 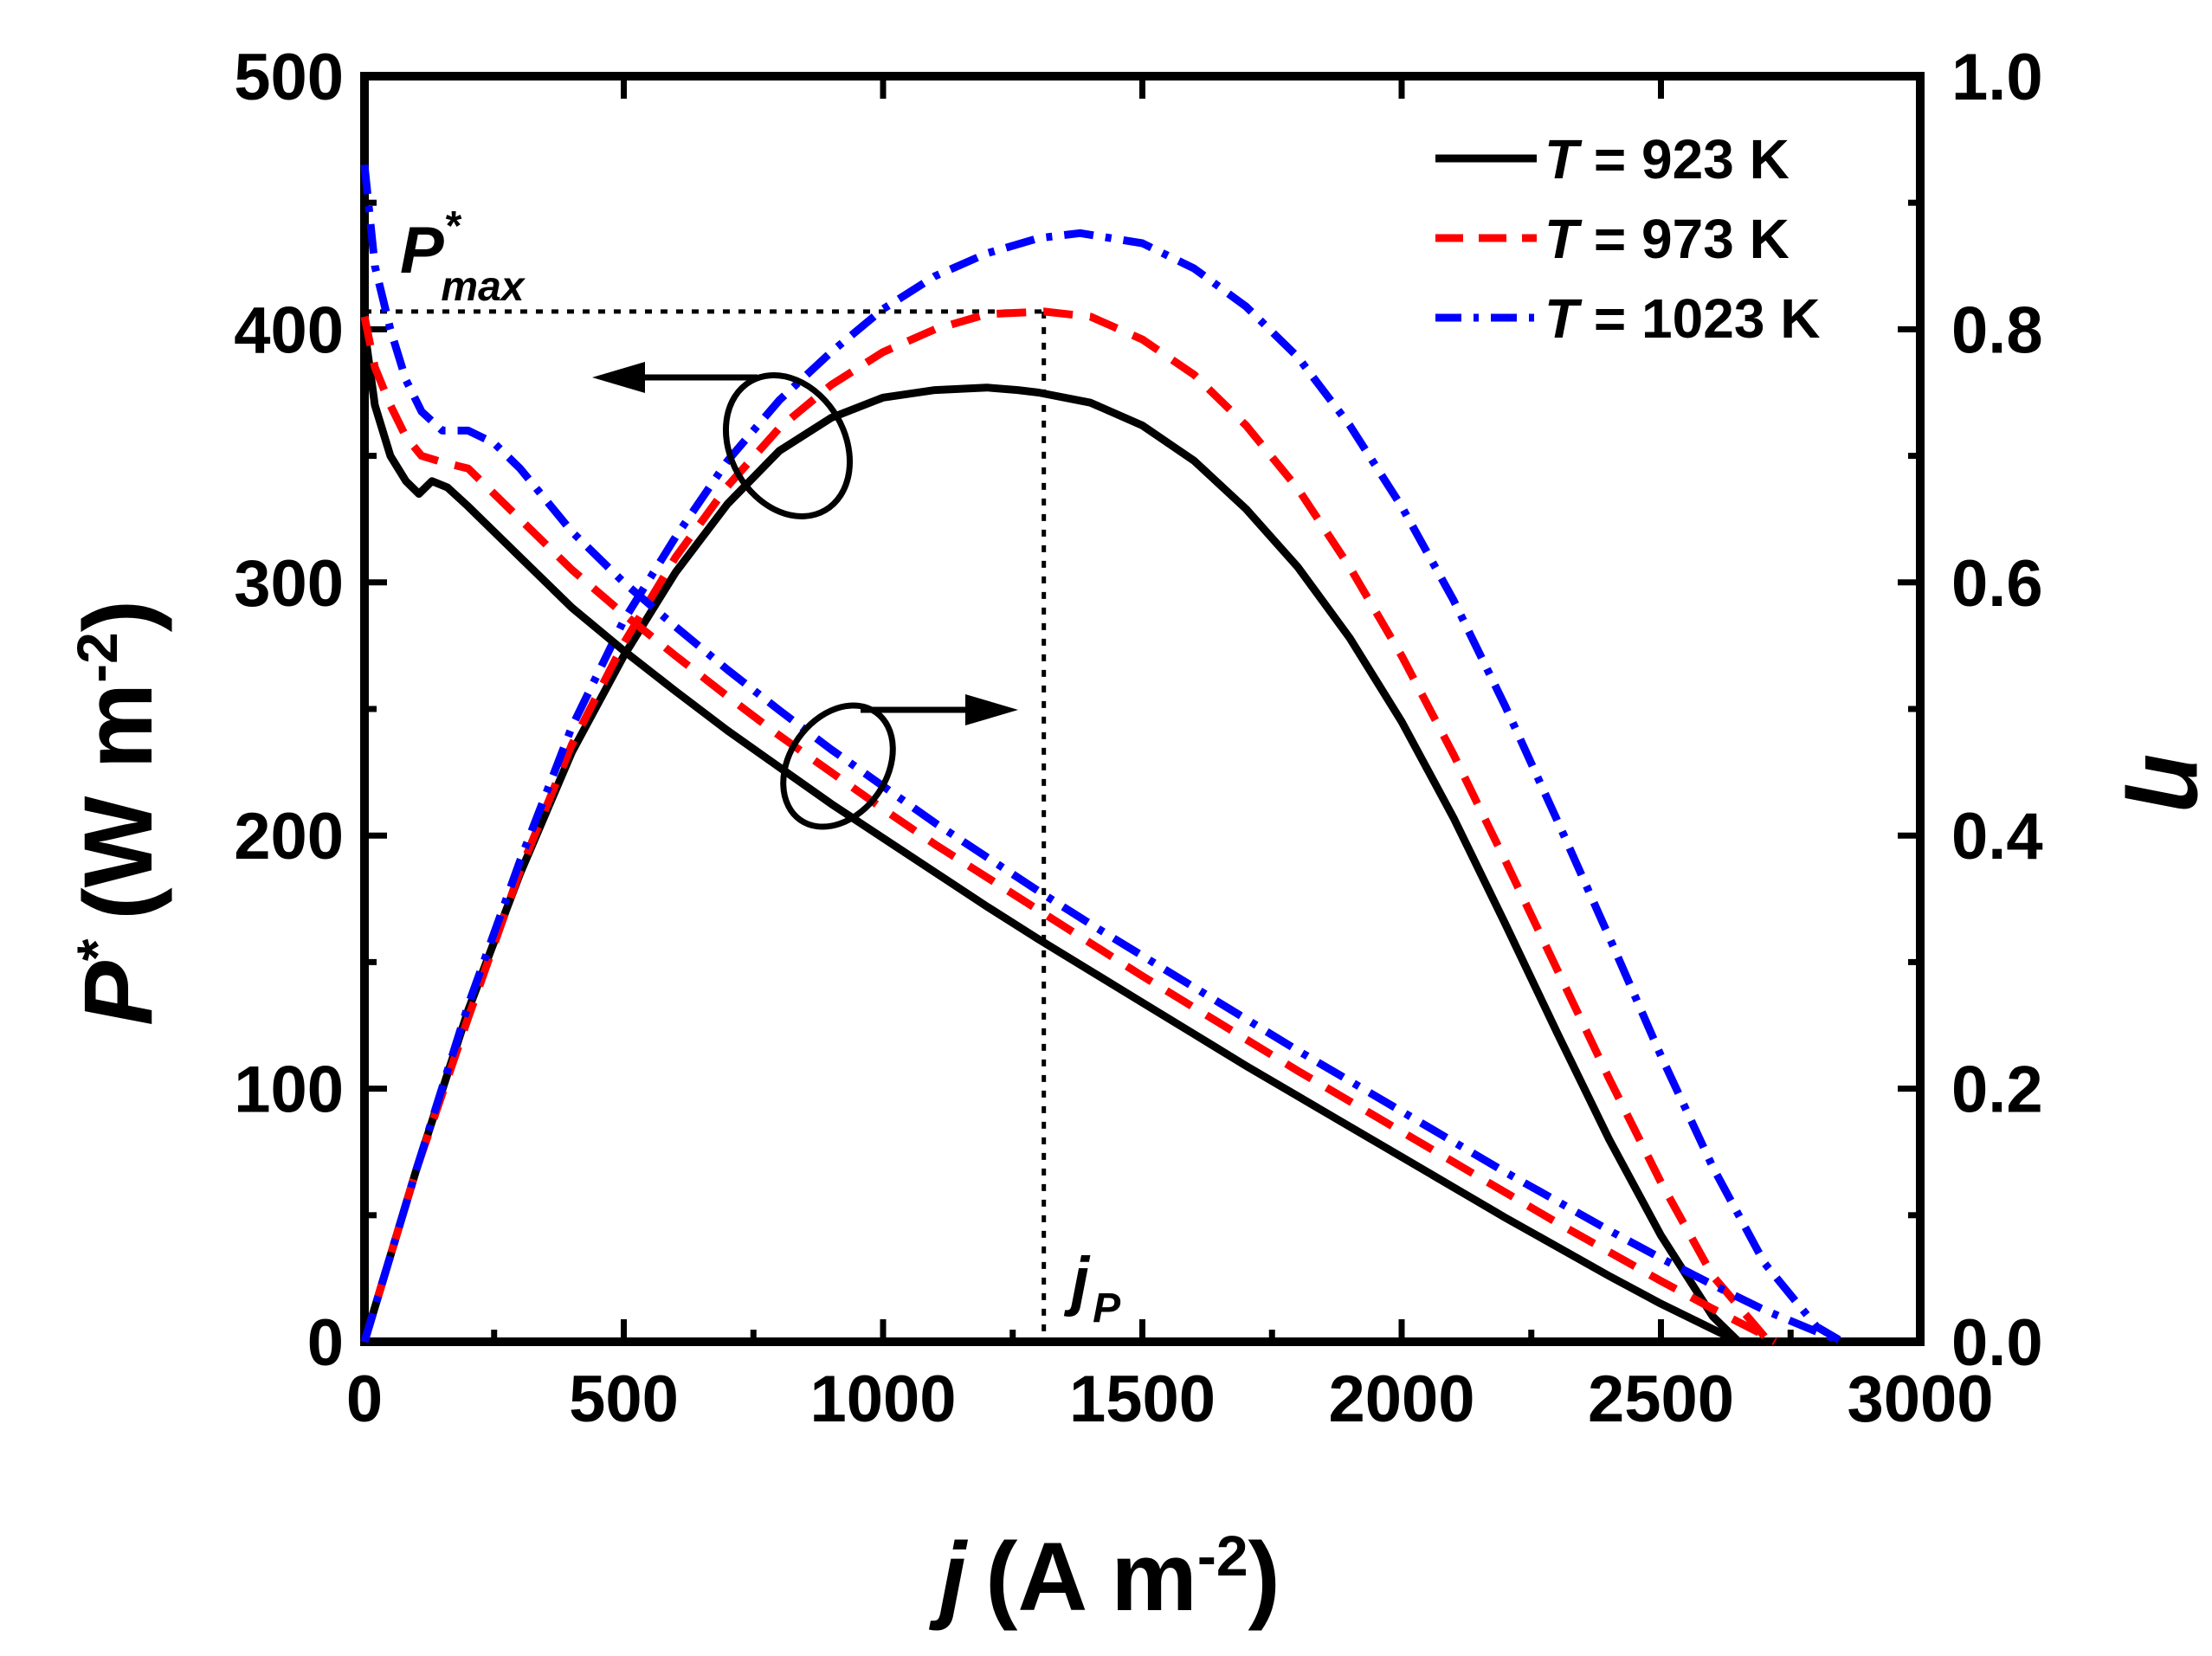 What do you see at coordinates (289, 836) in the screenshot?
I see `y-left-tick-label: 200` at bounding box center [289, 836].